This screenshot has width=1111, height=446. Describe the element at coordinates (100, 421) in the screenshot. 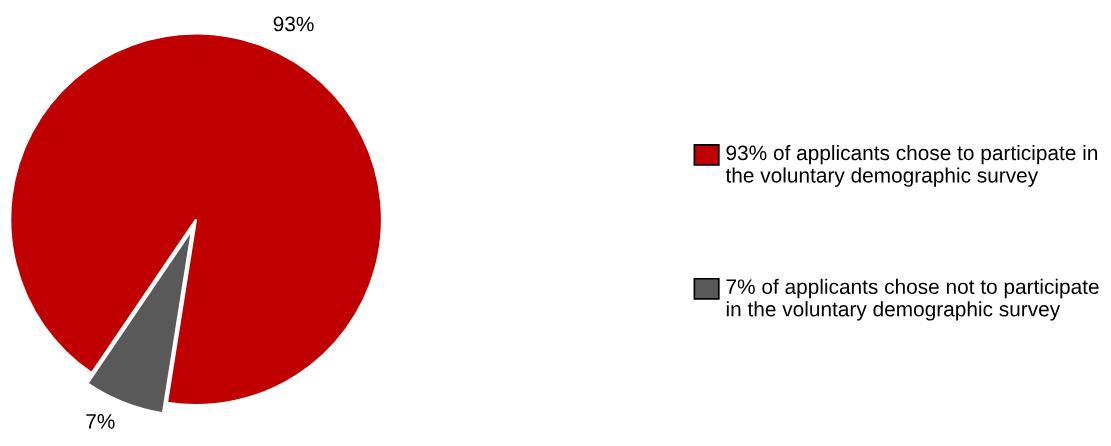

I see `data-label: 7%` at that location.